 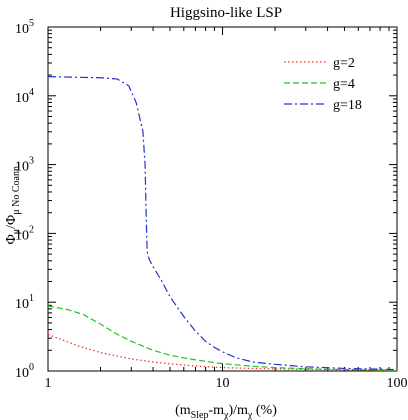 I want to click on y-tick-label: 10³, so click(x=24, y=165).